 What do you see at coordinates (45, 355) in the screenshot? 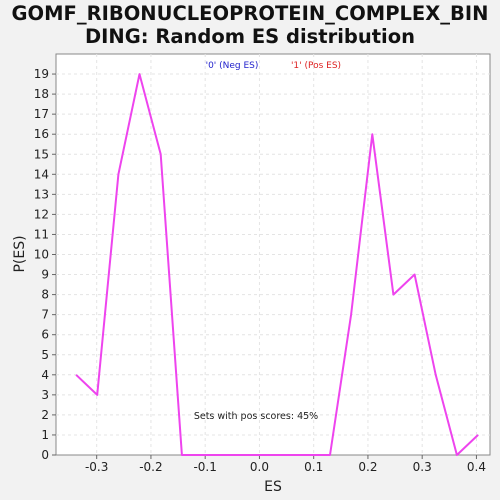
I see `y-tick-label: 5` at bounding box center [45, 355].